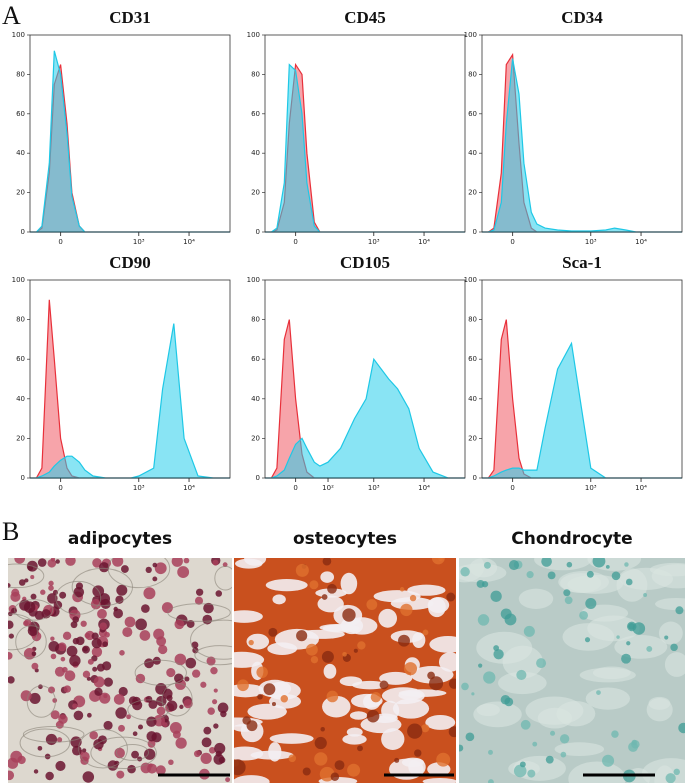  What do you see at coordinates (295, 488) in the screenshot?
I see `x-tick-label: 0` at bounding box center [295, 488].